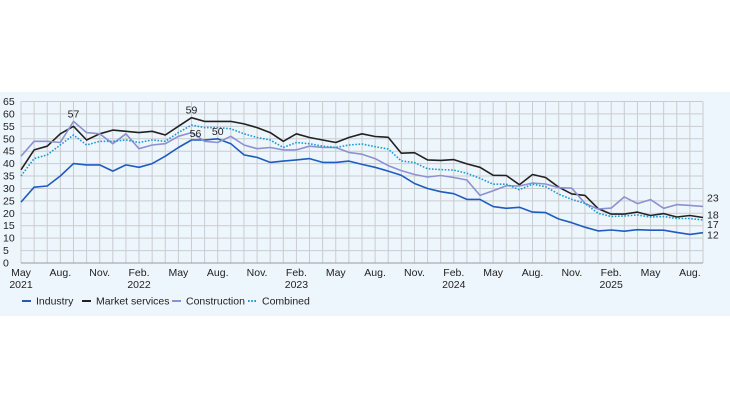 Image resolution: width=730 pixels, height=410 pixels. What do you see at coordinates (286, 302) in the screenshot?
I see `legend-label: Combined` at bounding box center [286, 302].